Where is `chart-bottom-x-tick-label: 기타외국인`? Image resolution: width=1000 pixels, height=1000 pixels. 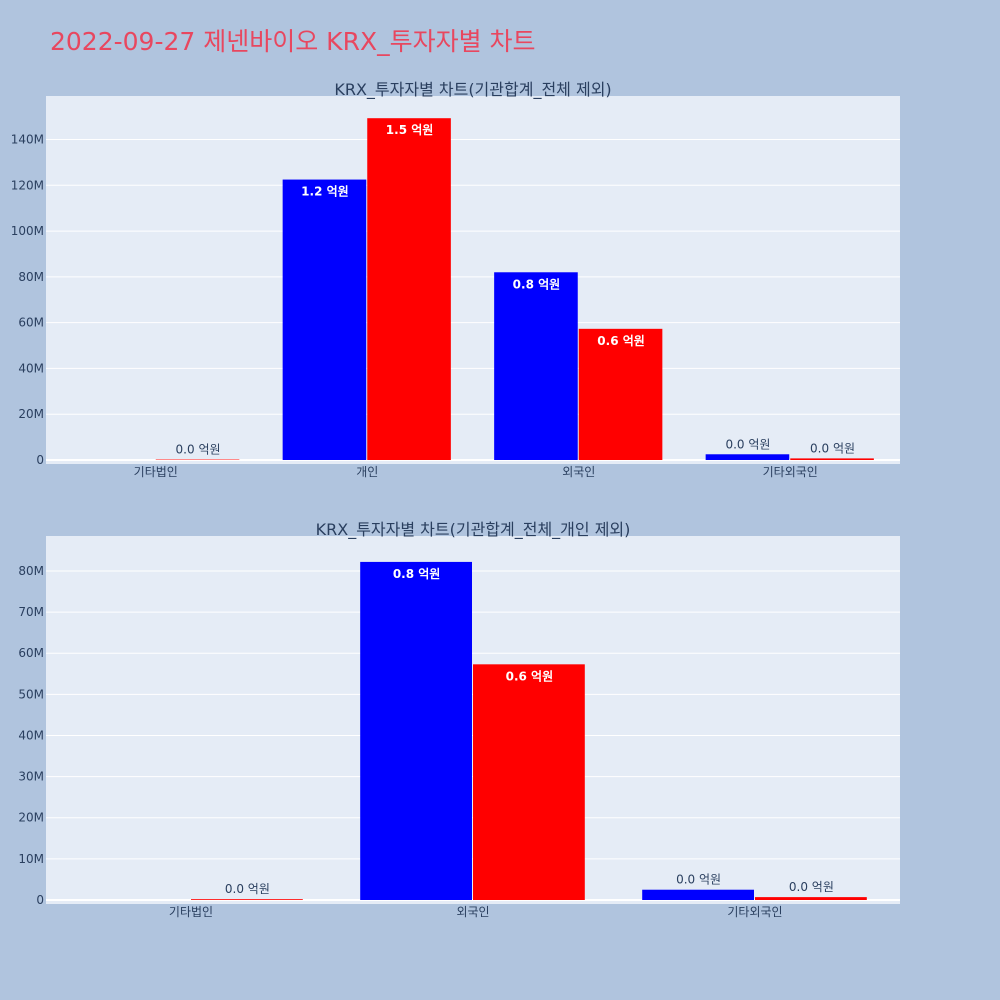 chart-bottom-x-tick-label: 기타외국인 is located at coordinates (754, 912).